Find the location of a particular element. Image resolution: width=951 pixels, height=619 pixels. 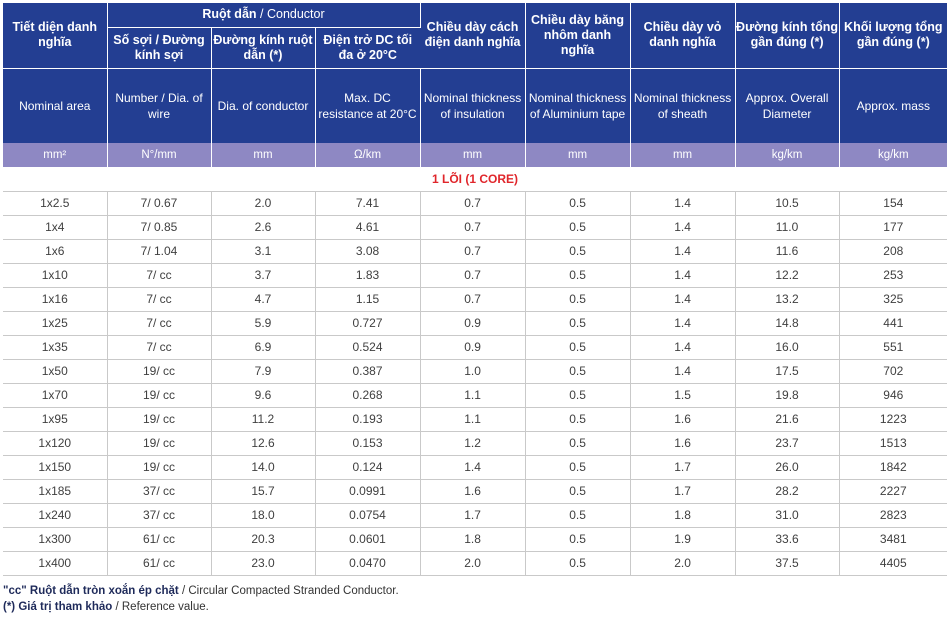

table-row: 1x300 61/ cc 20.3 0.0601 1.8 0.5 1.9 33.6 3481 is located at coordinates (475, 539).